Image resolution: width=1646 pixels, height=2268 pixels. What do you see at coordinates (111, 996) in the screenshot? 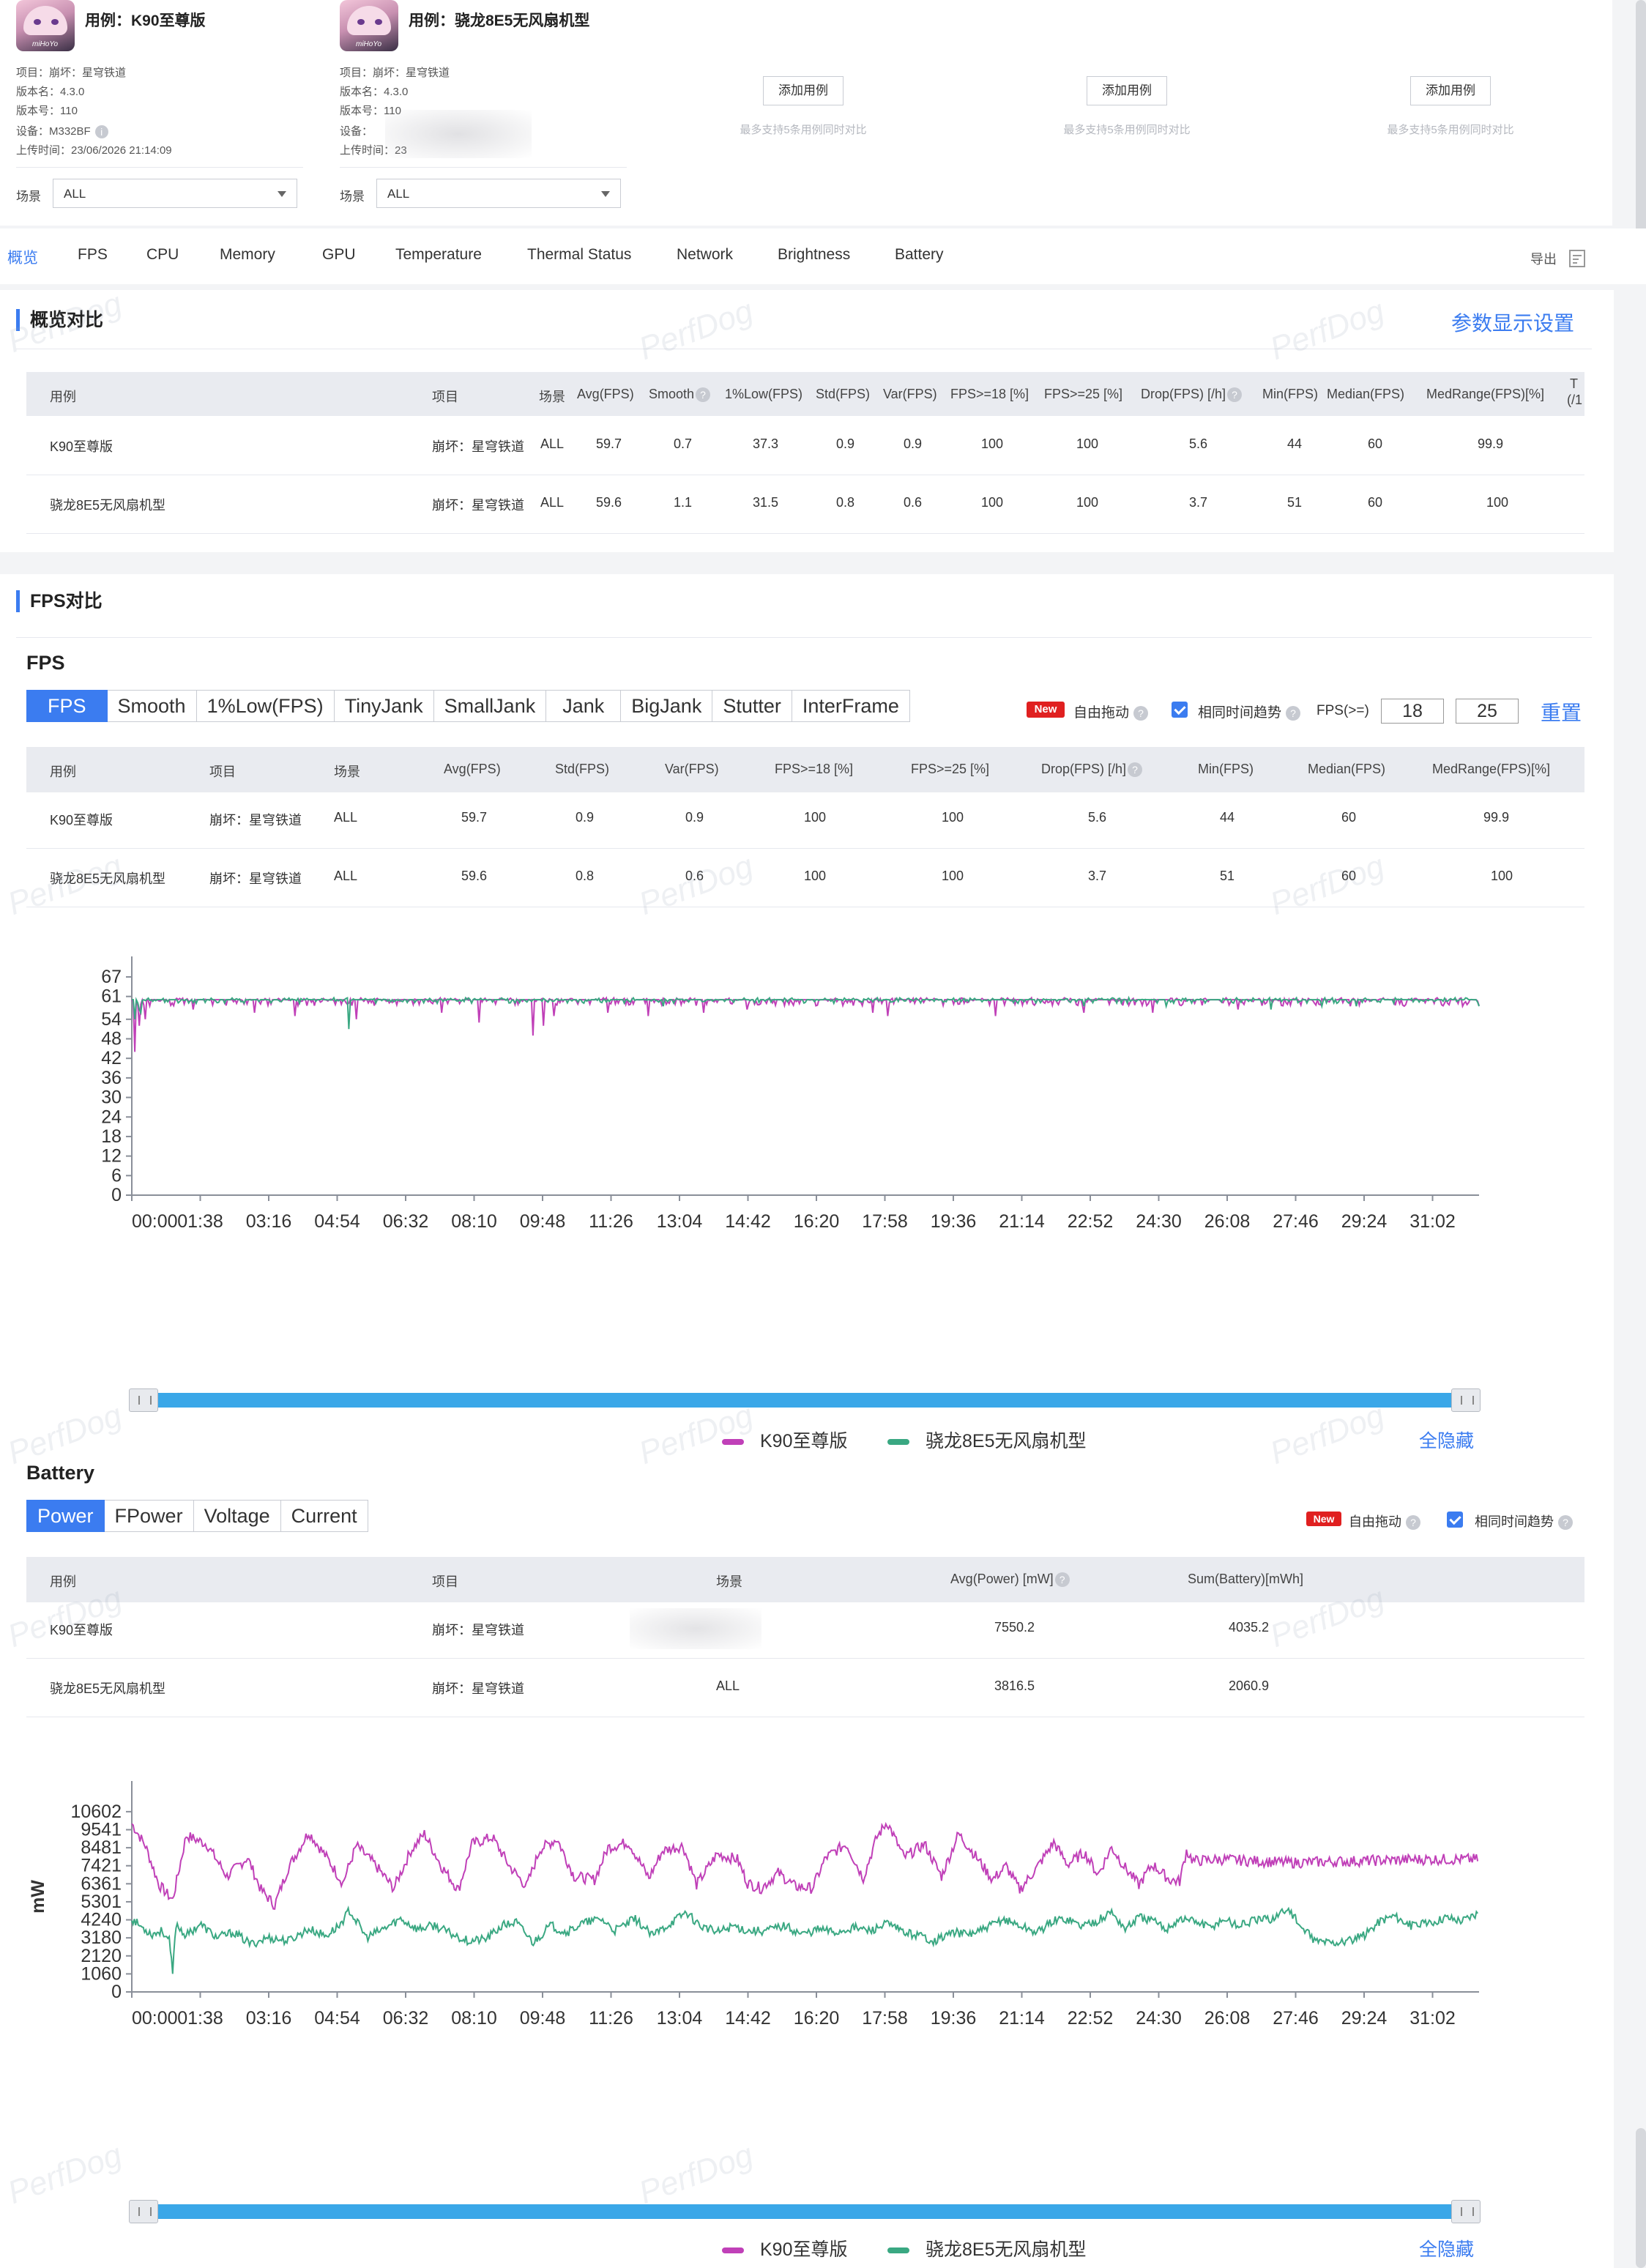
I see `y-tick-label: 61` at bounding box center [111, 996].